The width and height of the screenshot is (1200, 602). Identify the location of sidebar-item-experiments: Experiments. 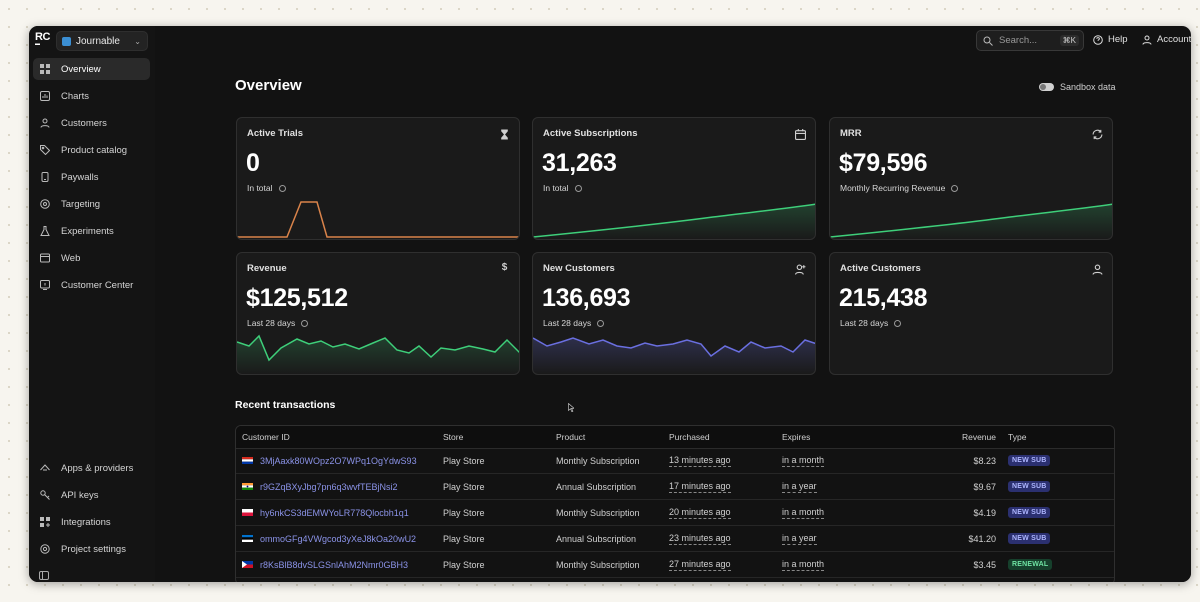
(91, 231).